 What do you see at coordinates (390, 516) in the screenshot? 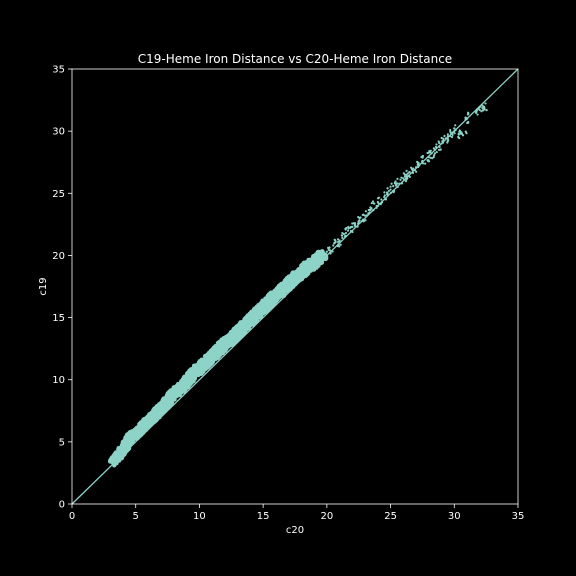
I see `x-tick-label: 25` at bounding box center [390, 516].